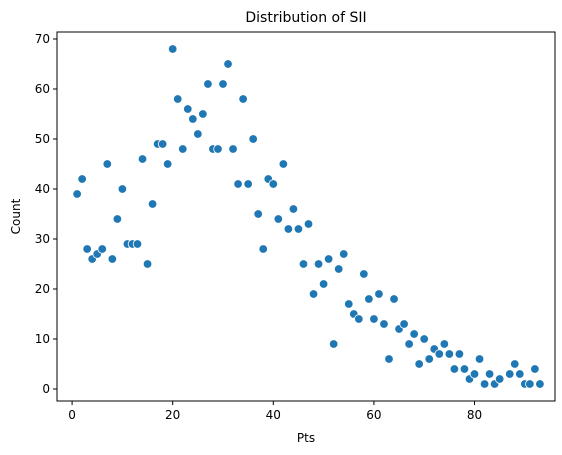 The image size is (562, 455). I want to click on x-tick-label-1: 20, so click(172, 415).